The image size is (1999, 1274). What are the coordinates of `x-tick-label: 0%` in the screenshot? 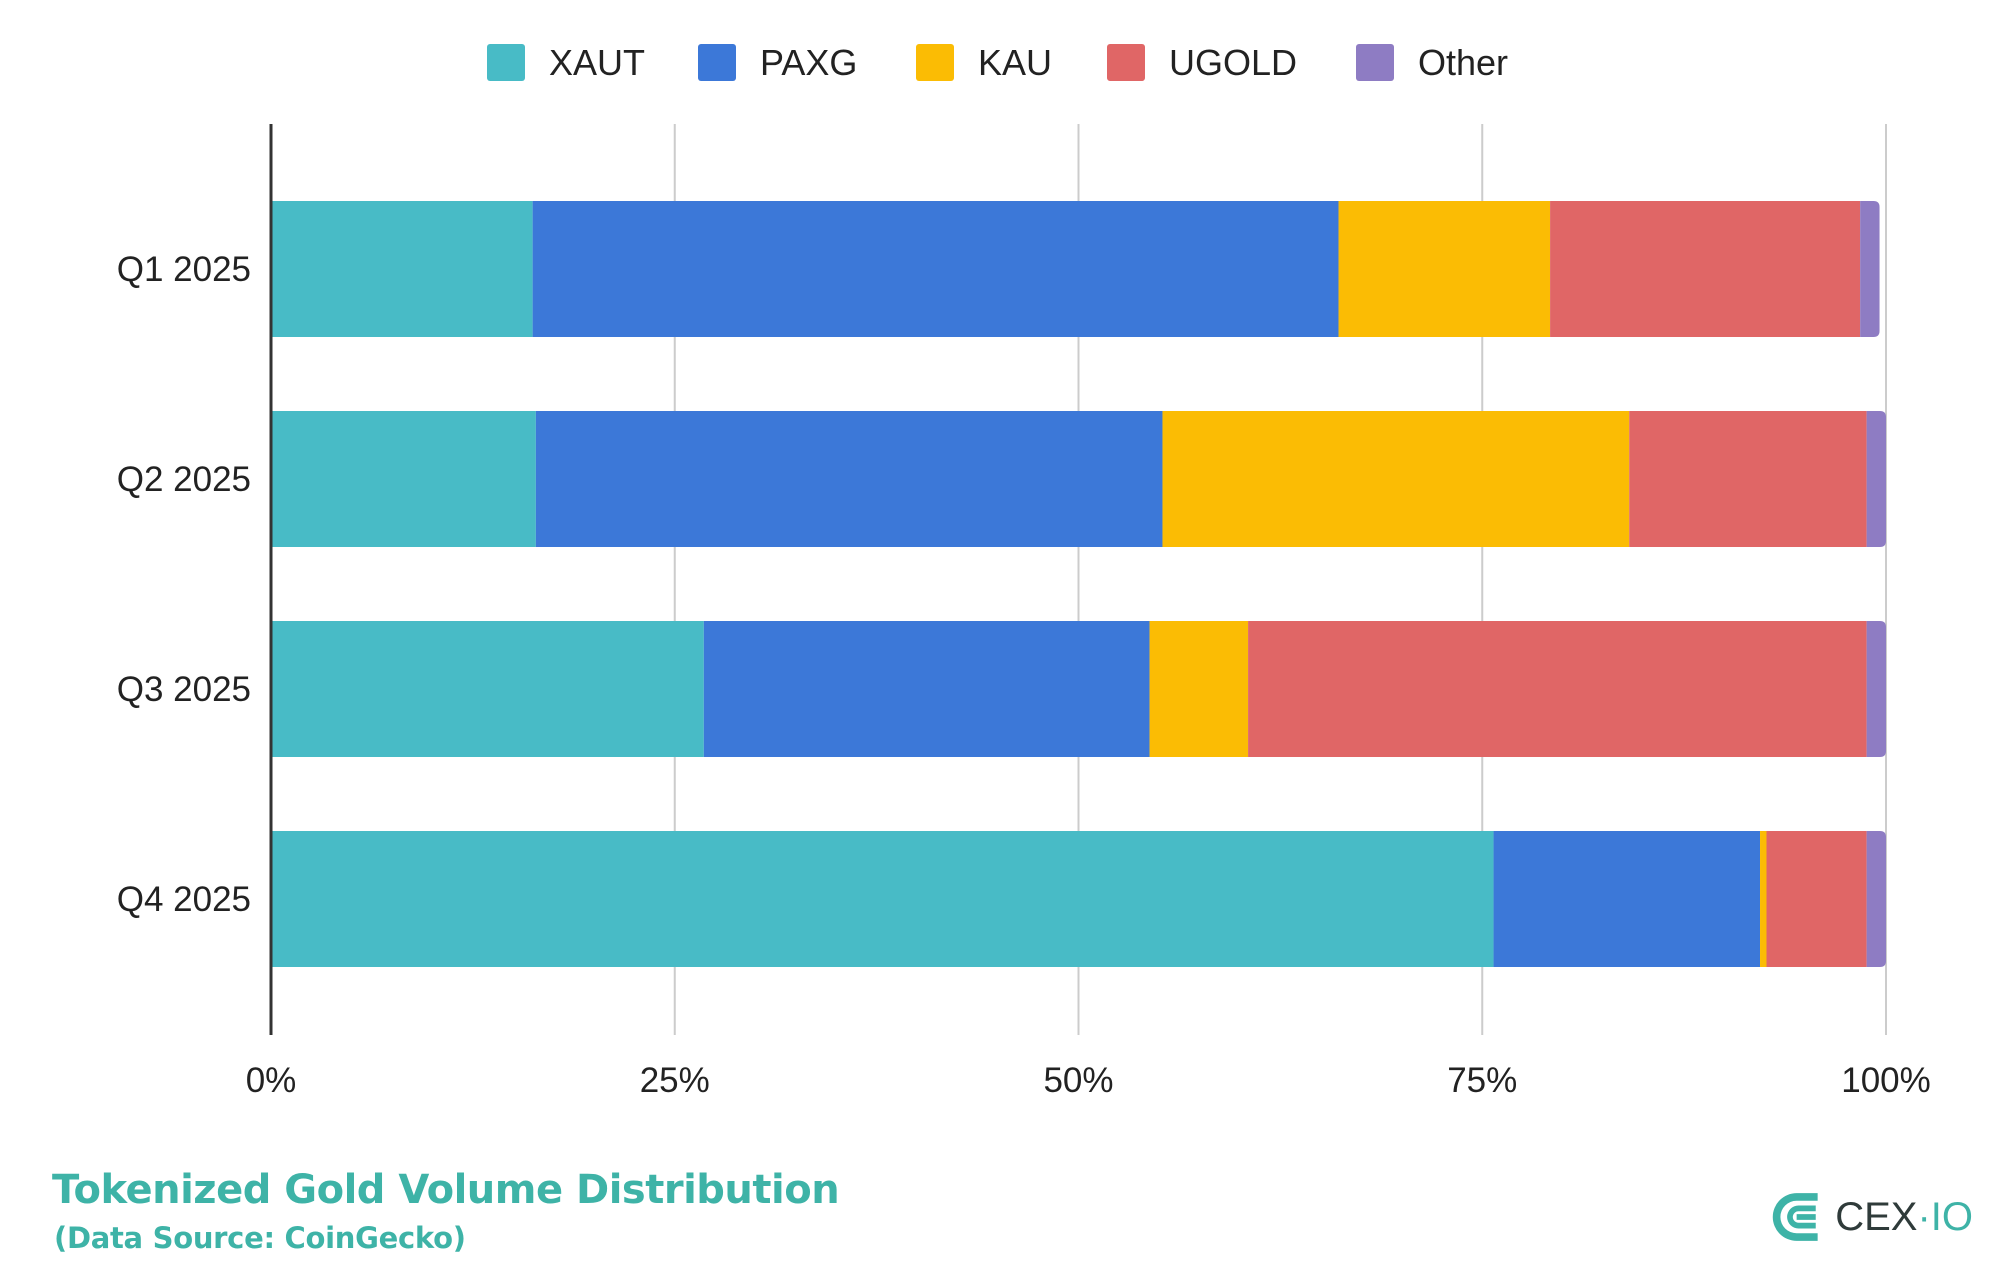 It's located at (271, 1080).